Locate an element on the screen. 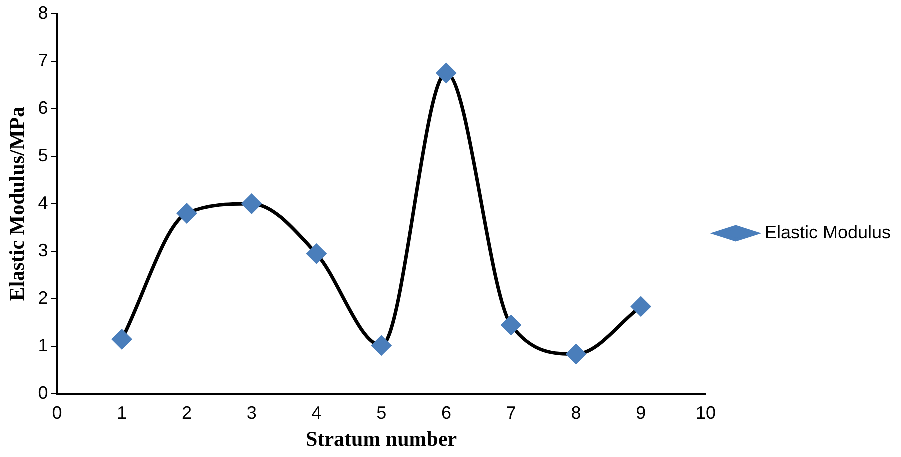 The height and width of the screenshot is (457, 901). y-tick-label: 0 is located at coordinates (43, 393).